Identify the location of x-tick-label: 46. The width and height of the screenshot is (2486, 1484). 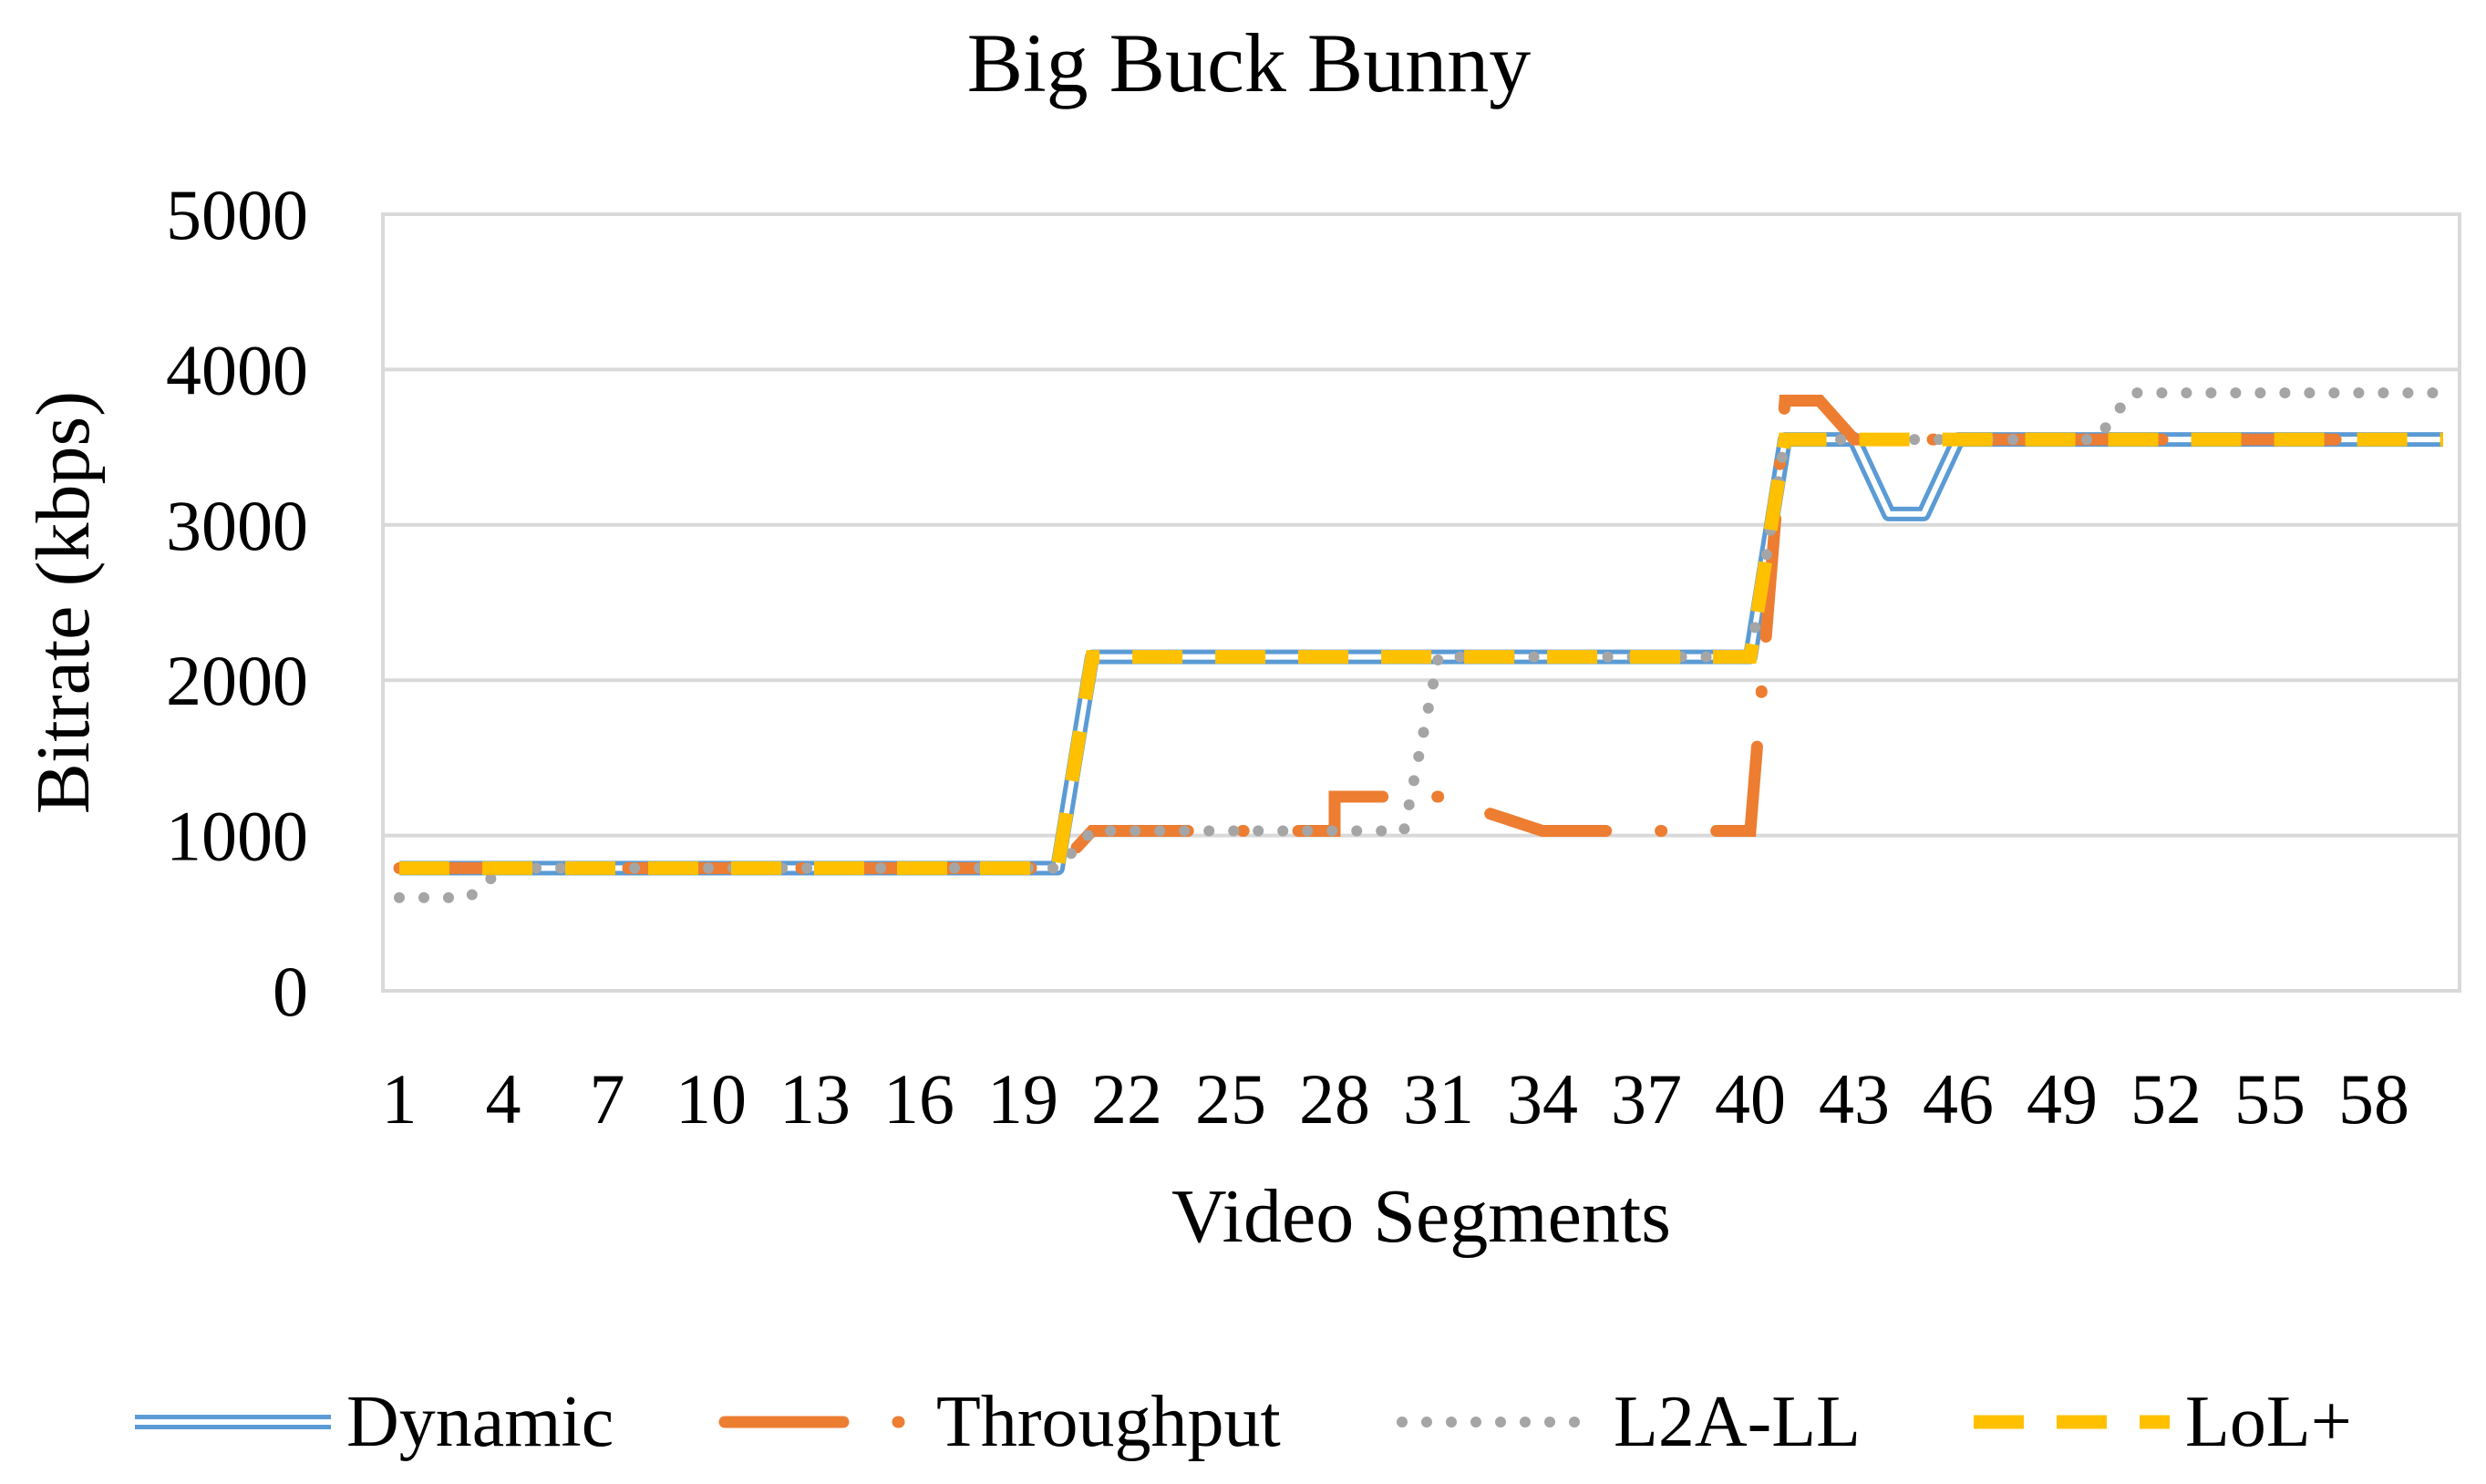
(1958, 1099).